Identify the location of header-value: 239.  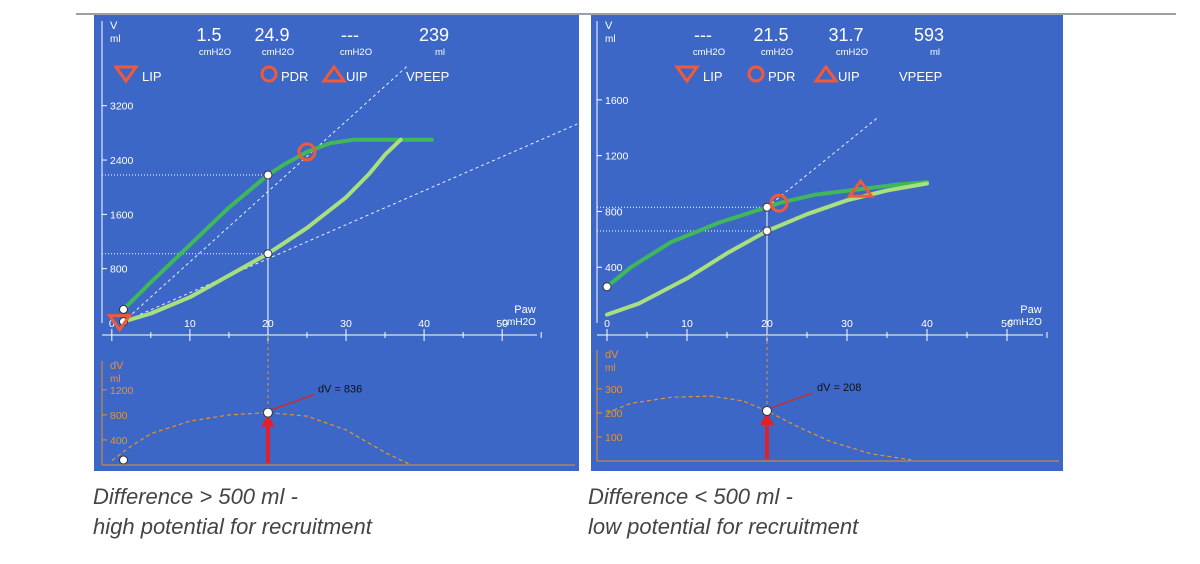
(434, 35).